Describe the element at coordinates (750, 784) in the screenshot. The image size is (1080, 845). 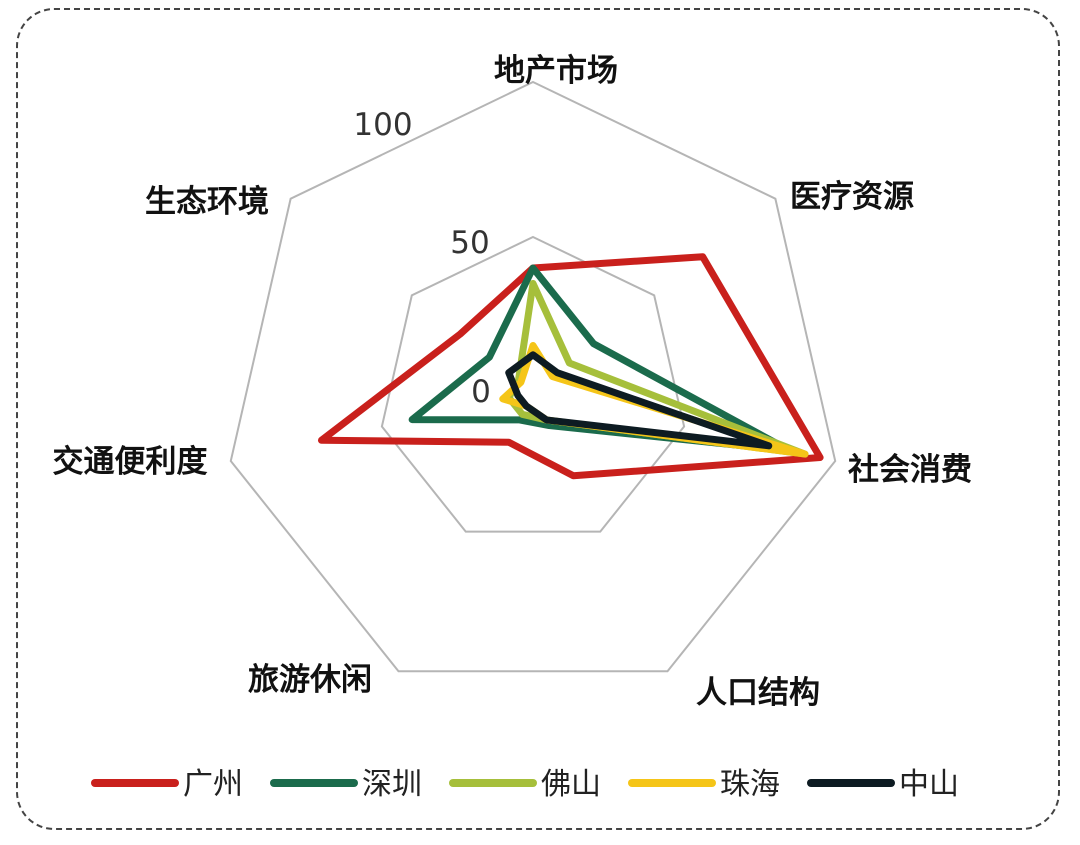
I see `legend-label: 珠海` at that location.